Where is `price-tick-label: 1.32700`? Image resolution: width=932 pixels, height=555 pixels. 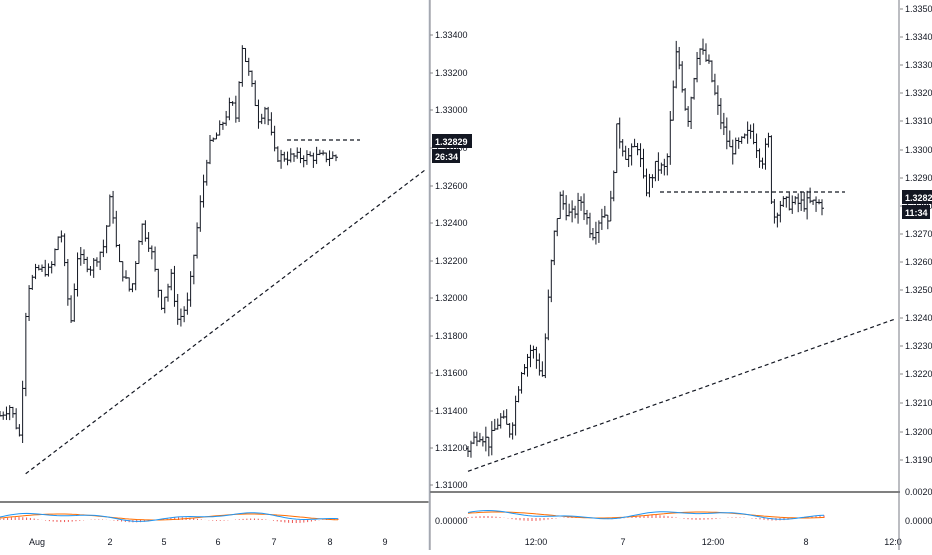 price-tick-label: 1.32700 is located at coordinates (918, 234).